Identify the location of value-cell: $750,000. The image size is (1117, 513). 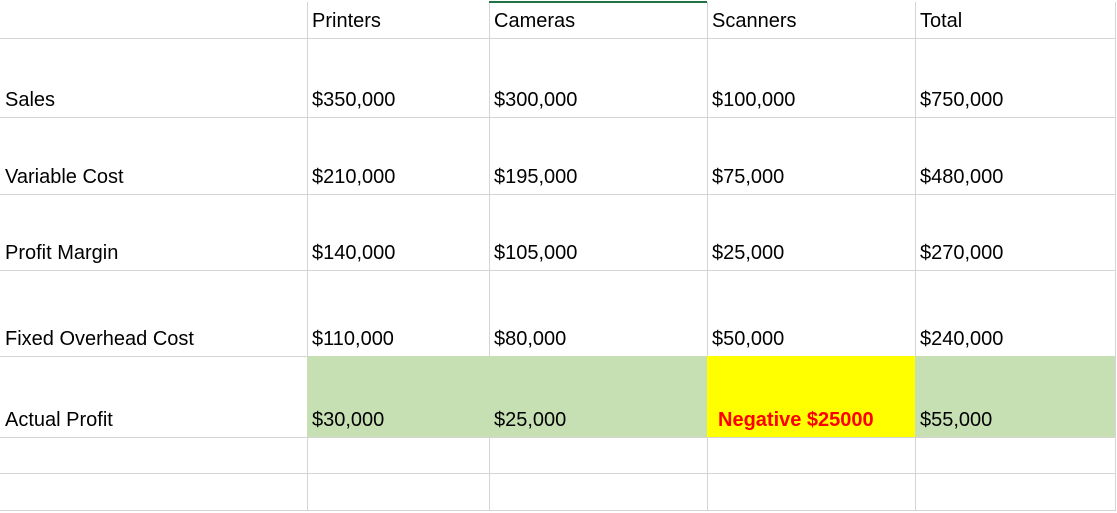
(1015, 78).